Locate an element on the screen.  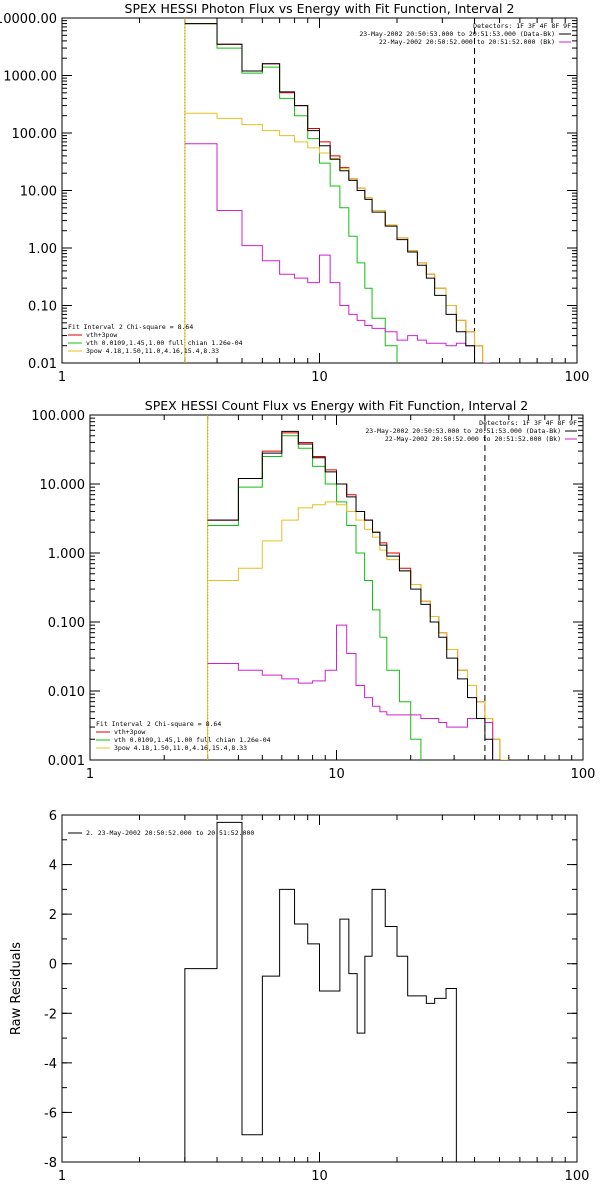
y-axis-label: Raw Residuals is located at coordinates (16, 988).